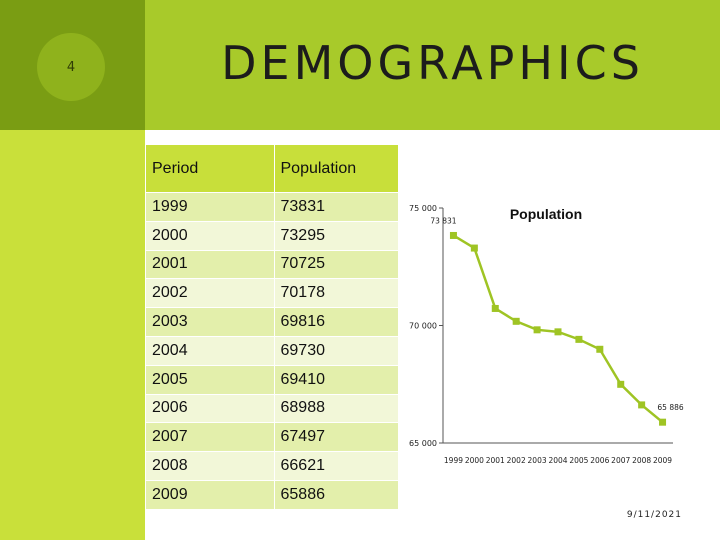 Image resolution: width=720 pixels, height=540 pixels. Describe the element at coordinates (516, 460) in the screenshot. I see `x-tick-label: 2002` at that location.